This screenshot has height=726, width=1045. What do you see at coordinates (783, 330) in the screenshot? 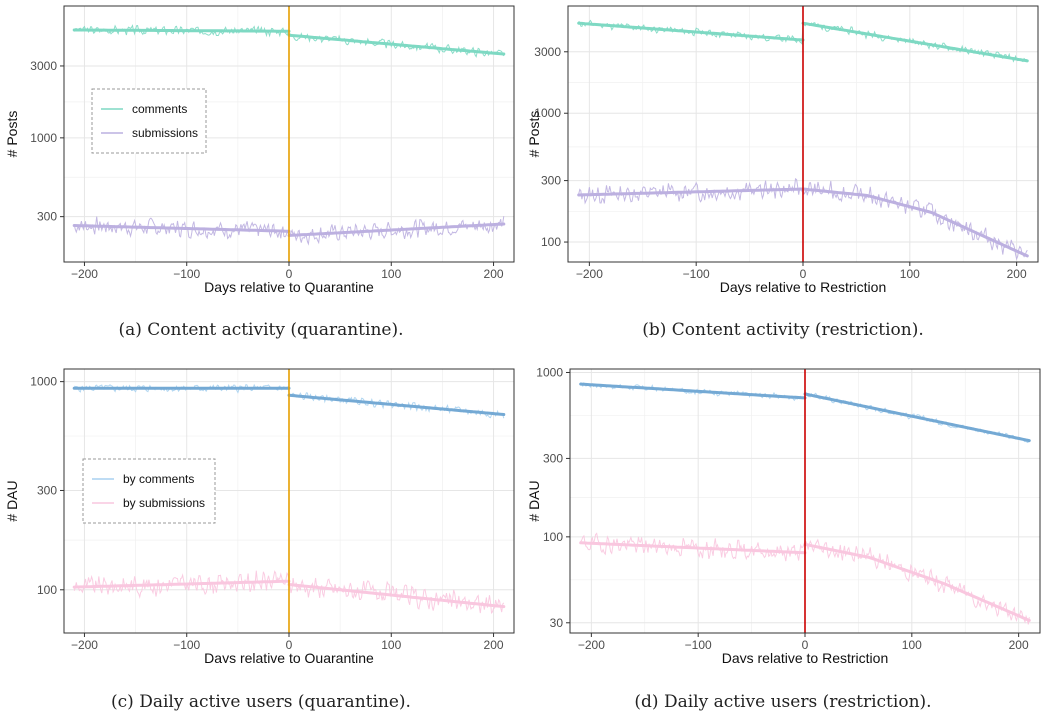
I see `caption-b: (b) Content activity (restriction).` at bounding box center [783, 330].